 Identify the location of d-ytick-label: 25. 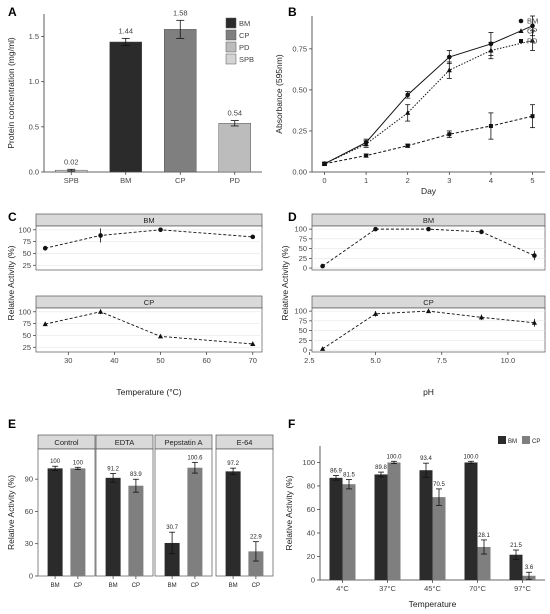
(303, 340).